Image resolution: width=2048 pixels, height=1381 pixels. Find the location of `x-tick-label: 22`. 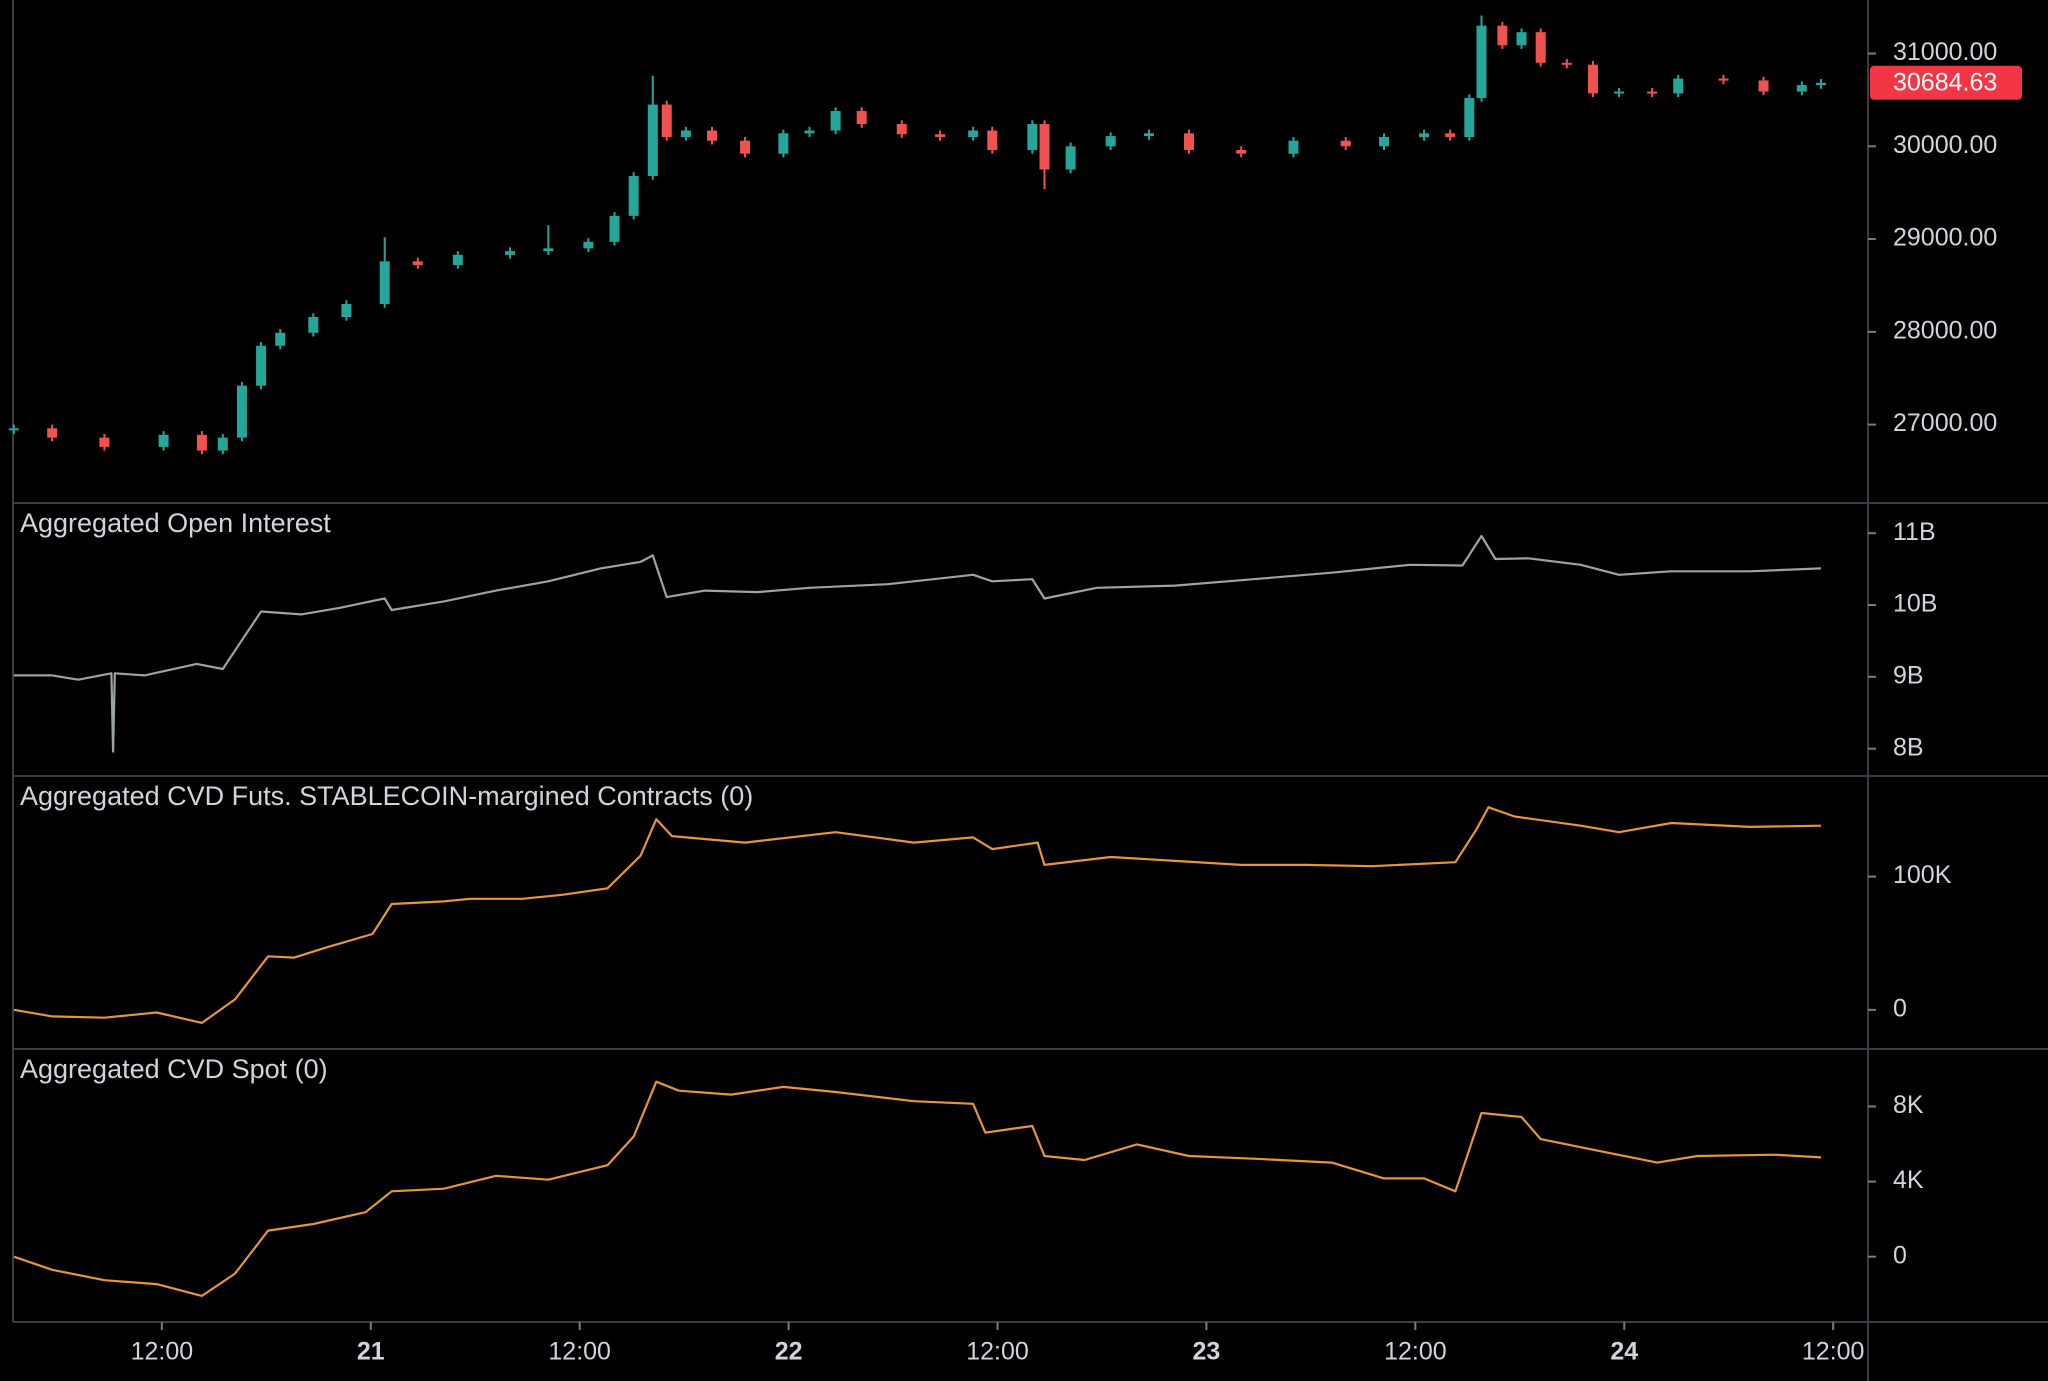

x-tick-label: 22 is located at coordinates (789, 1352).